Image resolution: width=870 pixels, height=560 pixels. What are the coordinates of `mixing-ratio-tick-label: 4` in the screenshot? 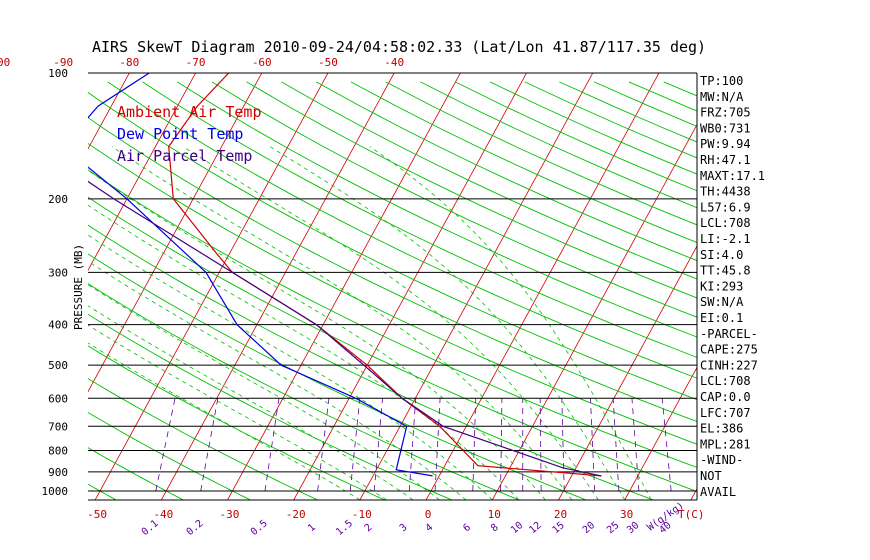 It's located at (430, 528).